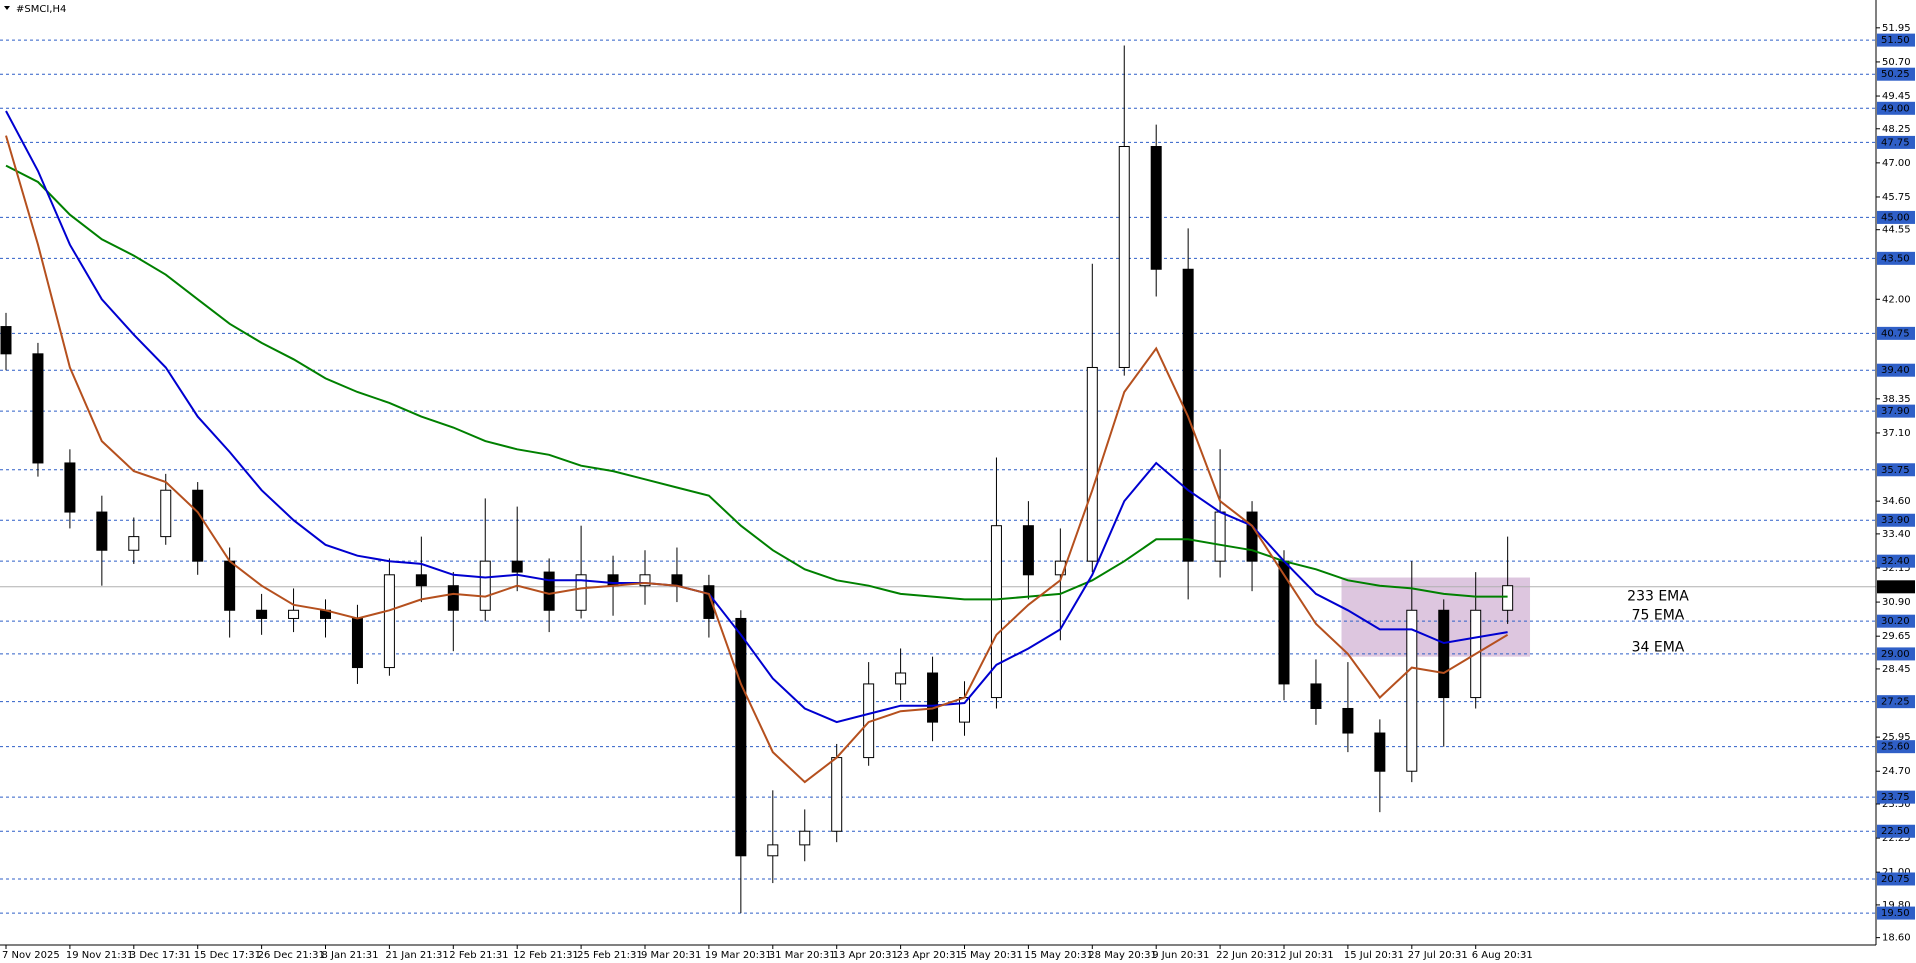 This screenshot has width=1916, height=963. Describe the element at coordinates (7, 8) in the screenshot. I see `menu-arrow` at that location.